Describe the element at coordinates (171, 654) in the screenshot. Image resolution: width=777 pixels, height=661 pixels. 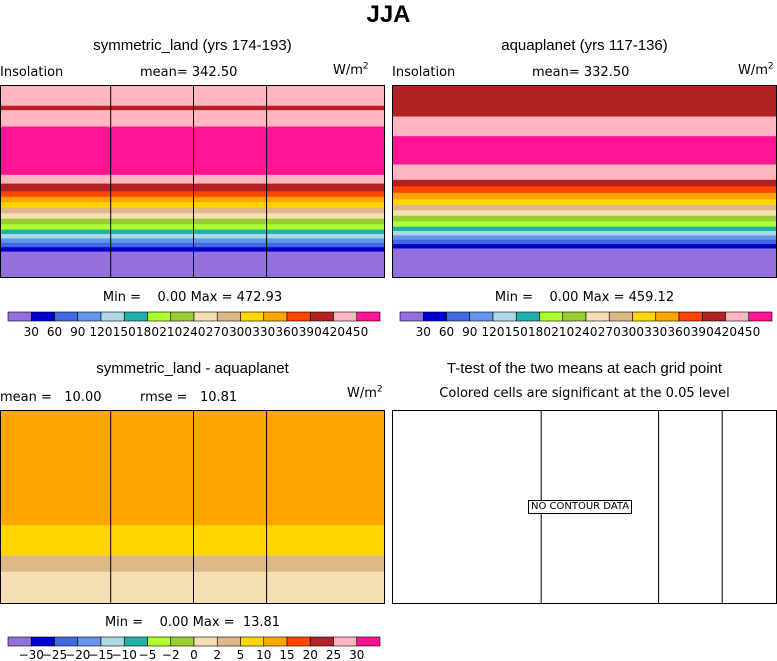
I see `colorbar-tick-label: −2` at that location.